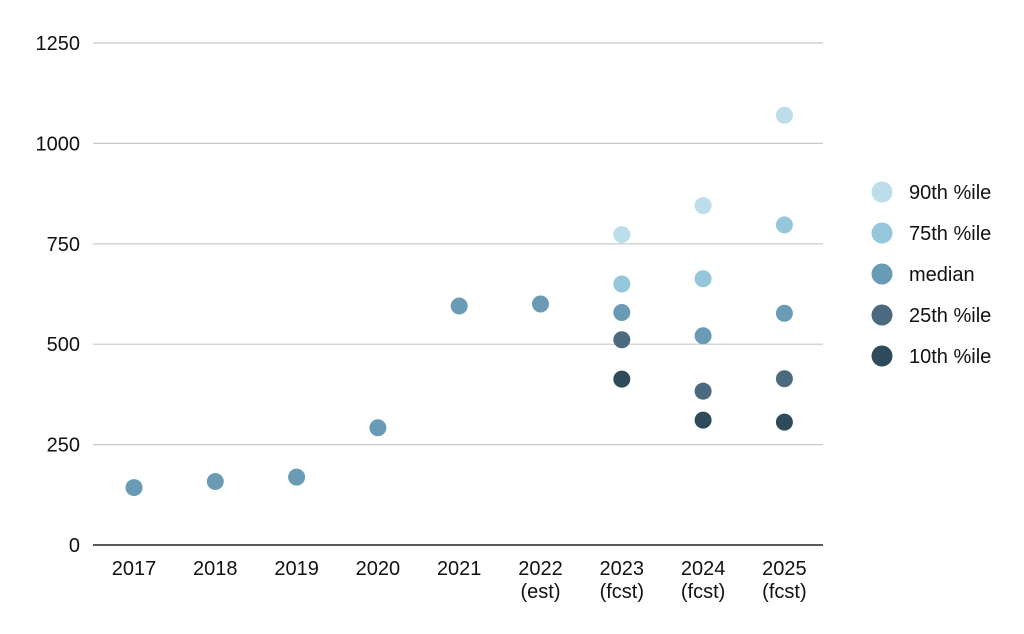 The height and width of the screenshot is (634, 1024). Describe the element at coordinates (215, 569) in the screenshot. I see `x-tick-label: 2018` at that location.